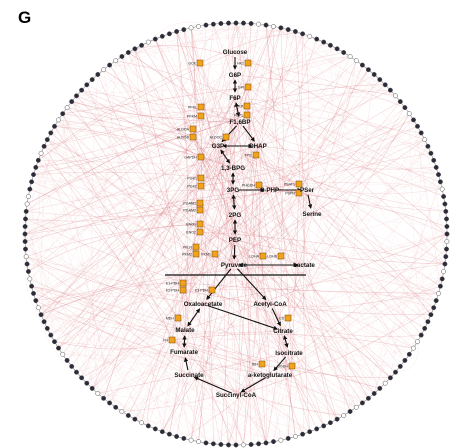 Image resolution: width=474 pixels, height=448 pixels. What do you see at coordinates (236, 395) in the screenshot?
I see `metabolite-succoa: Succinyl-CoA` at bounding box center [236, 395].